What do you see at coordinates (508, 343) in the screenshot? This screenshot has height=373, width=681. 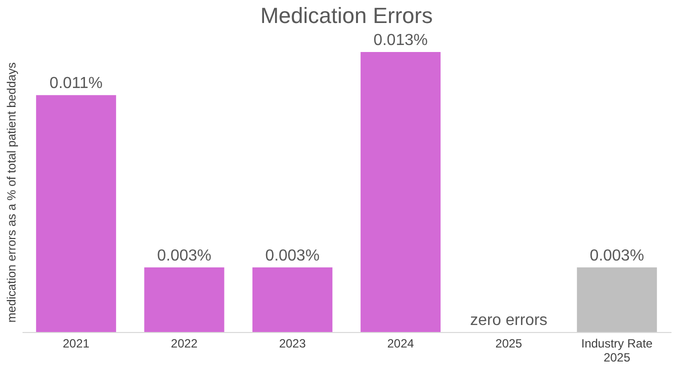 I see `x-tick-label: 2025` at bounding box center [508, 343].